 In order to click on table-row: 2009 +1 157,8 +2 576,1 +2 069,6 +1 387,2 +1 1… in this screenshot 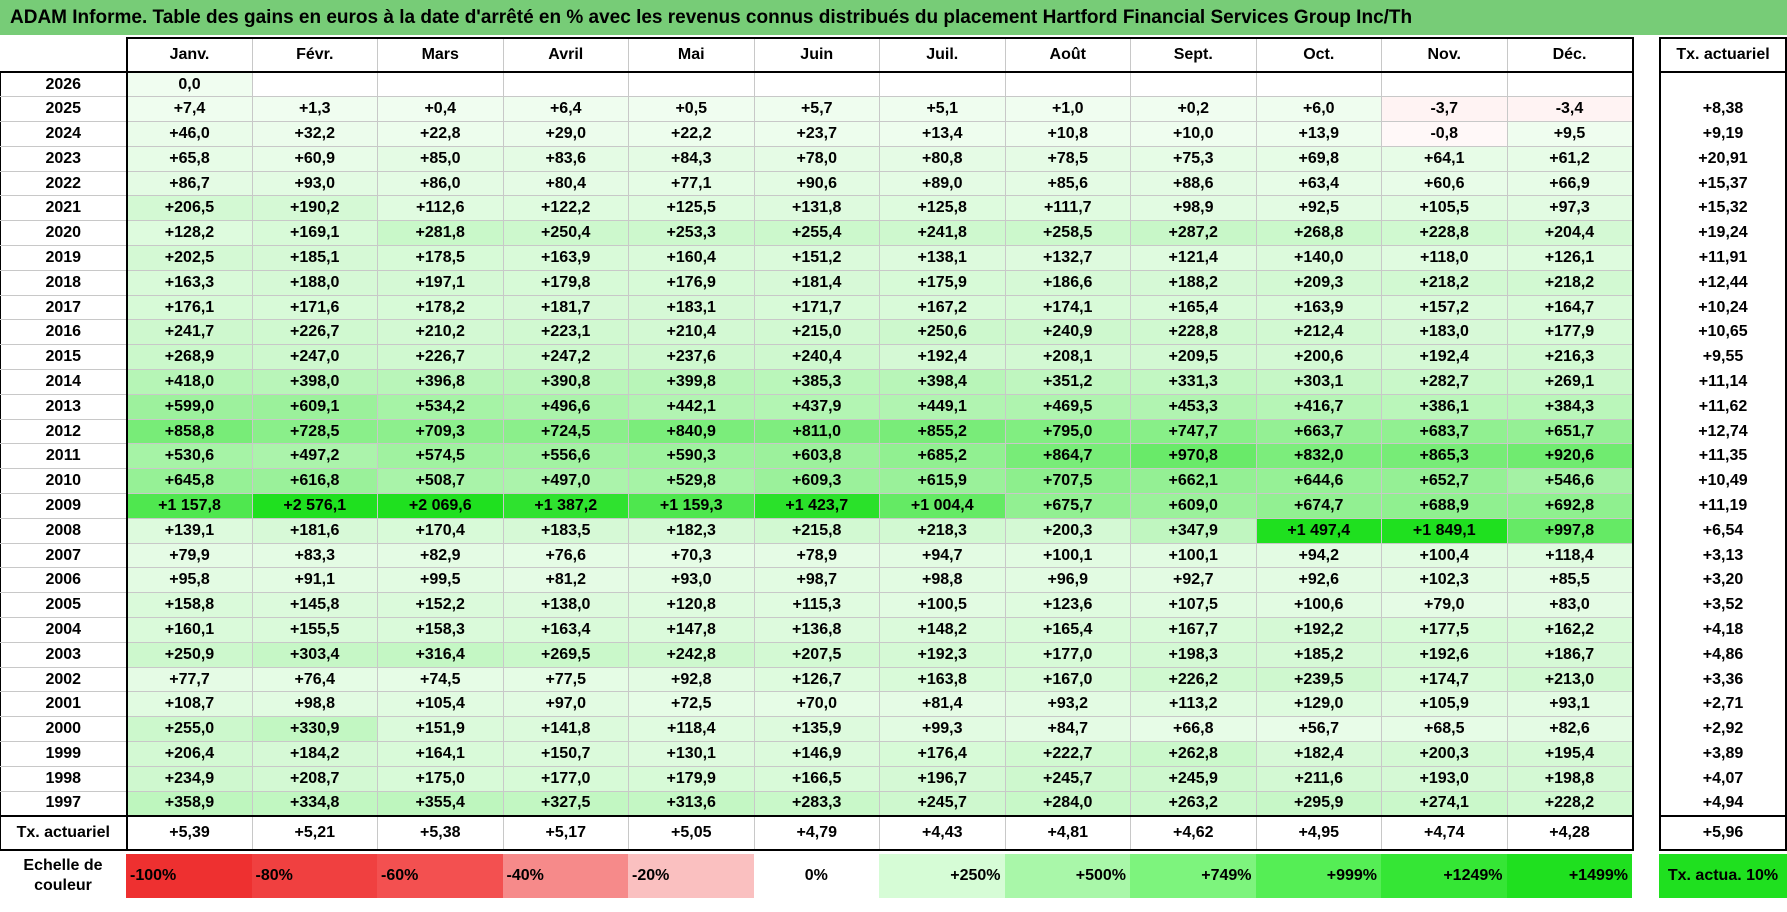, I will do `click(817, 506)`.